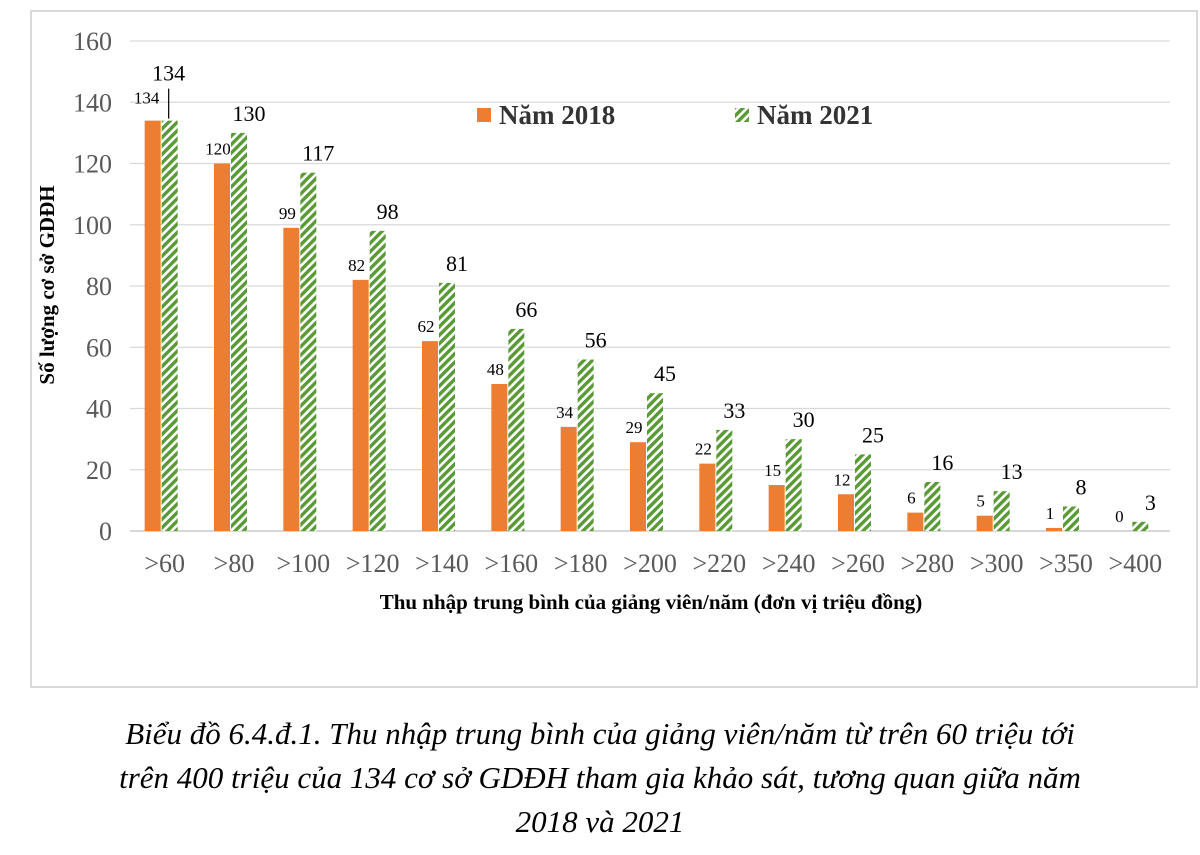 The height and width of the screenshot is (855, 1200). I want to click on data-label-2021: 117, so click(318, 153).